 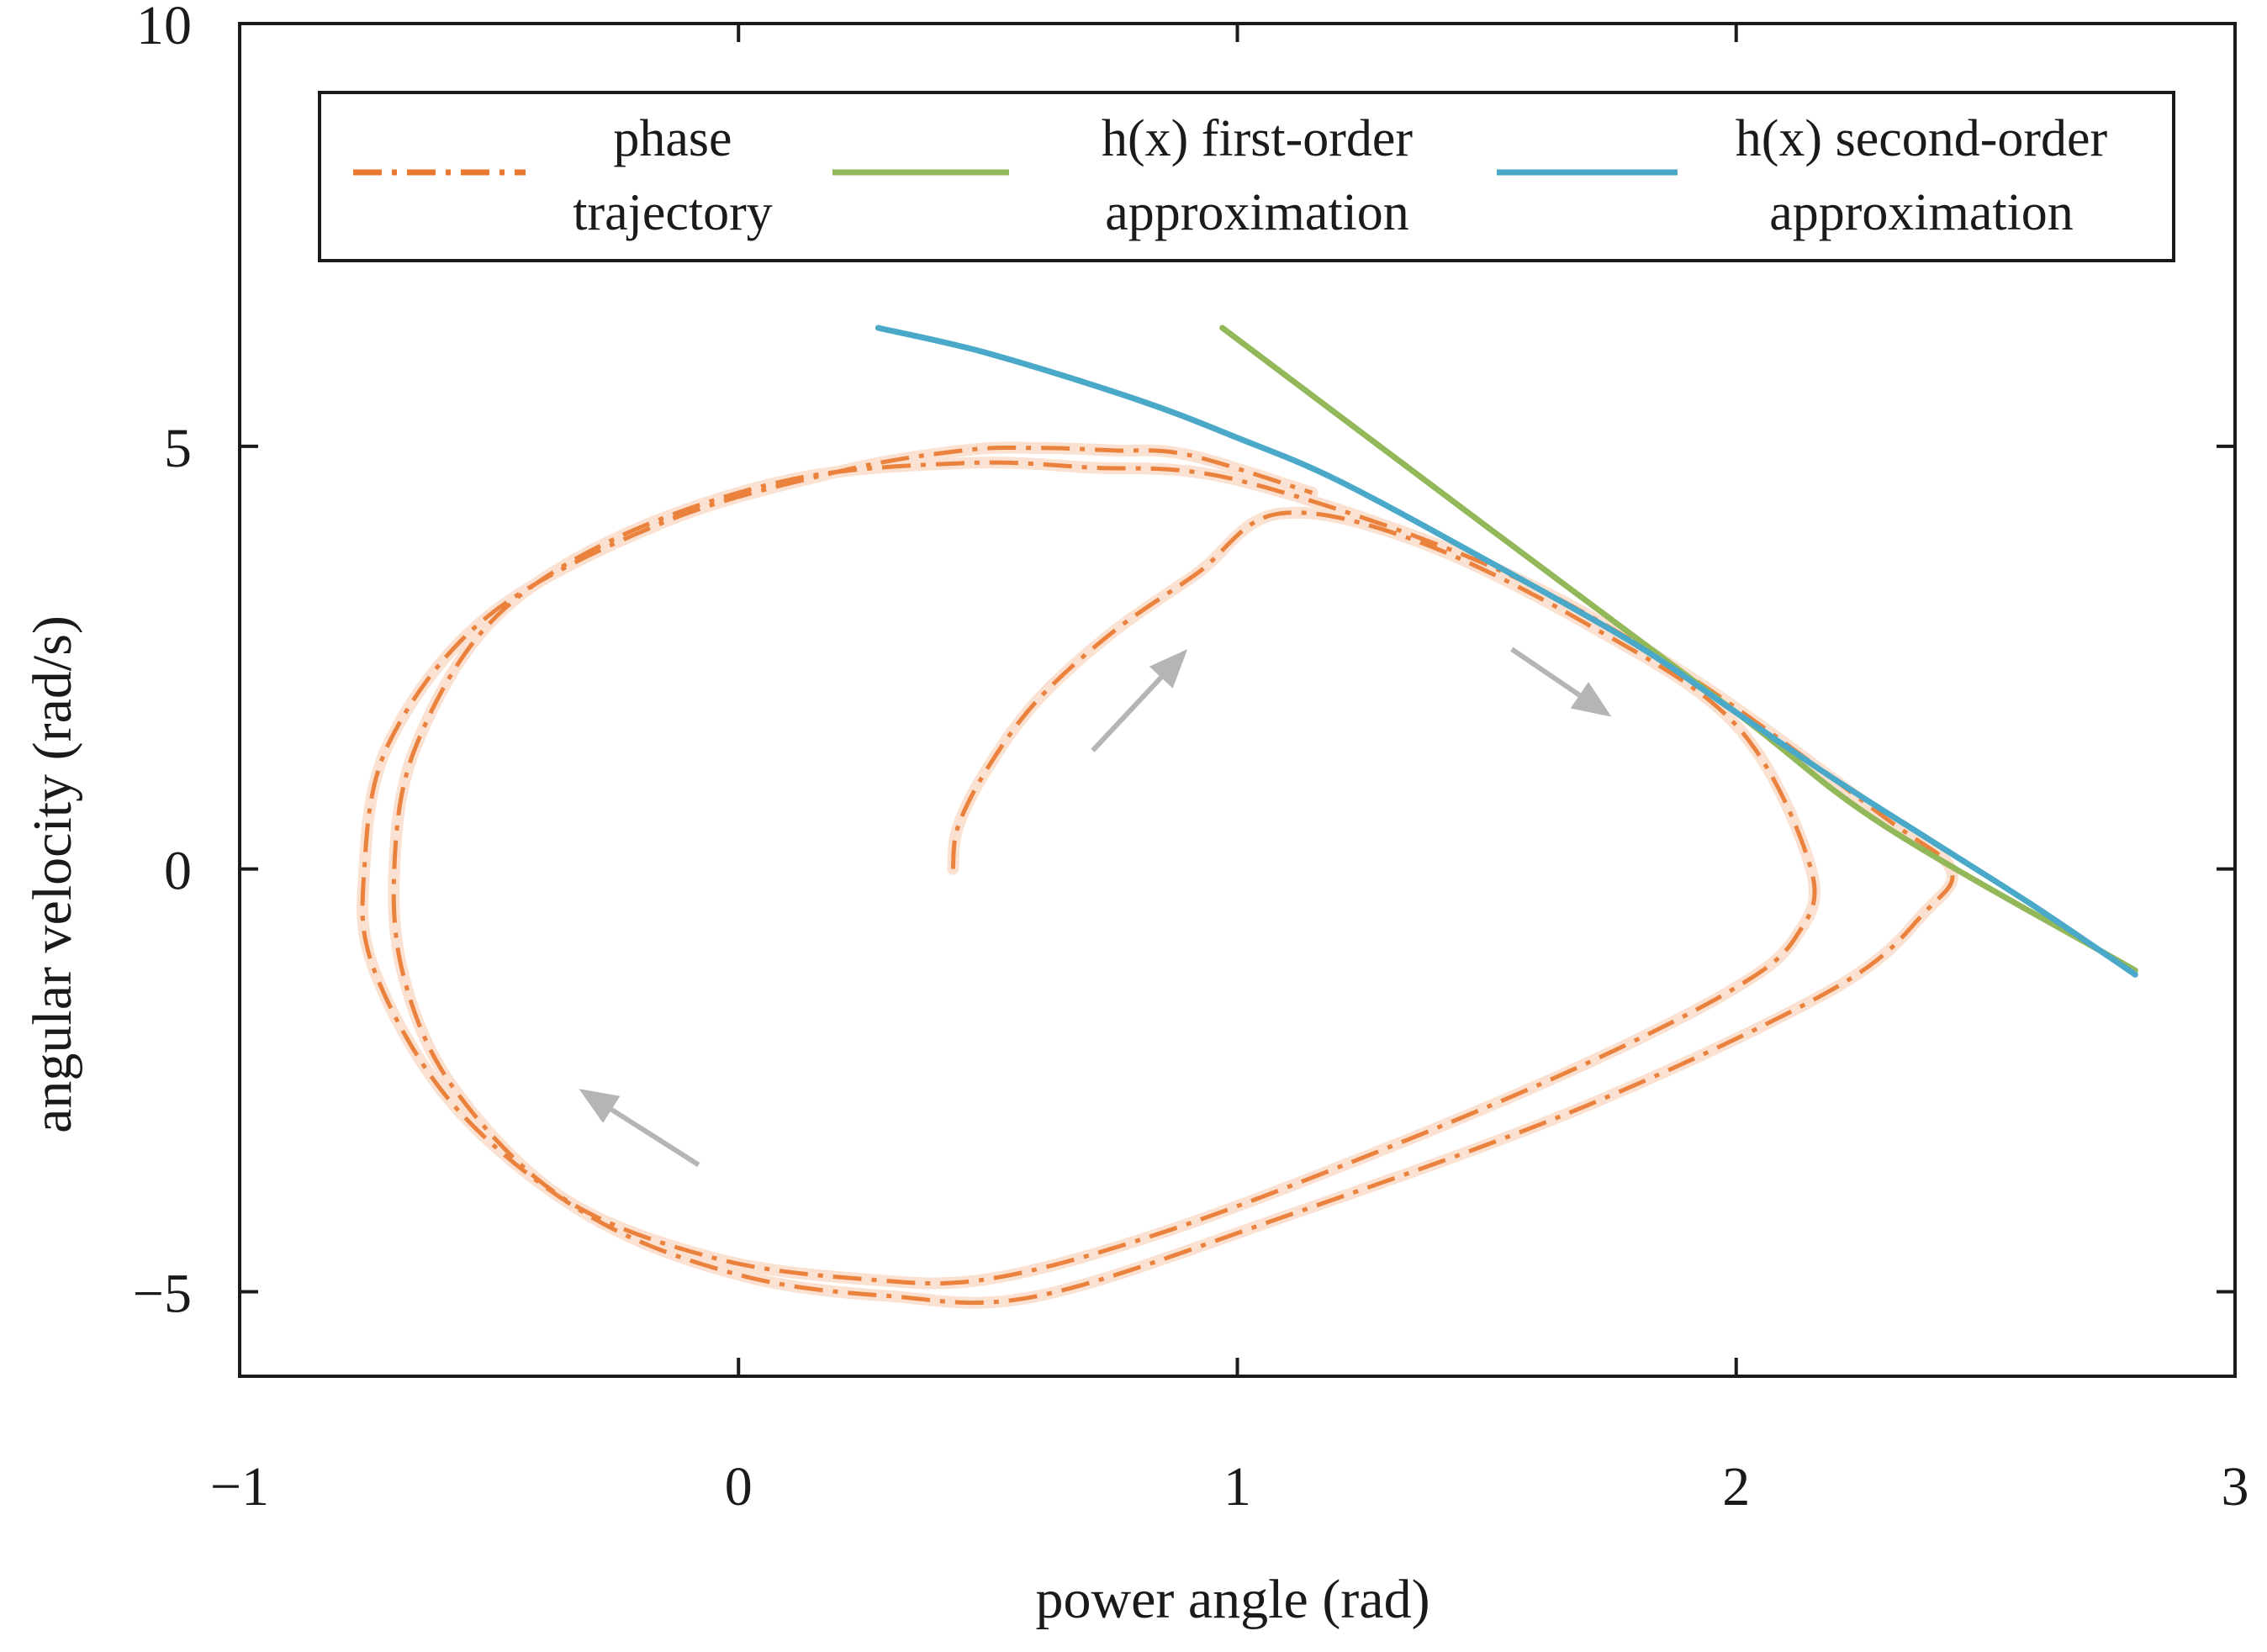 I want to click on direction-arrow-2-shaft, so click(x=1546, y=672).